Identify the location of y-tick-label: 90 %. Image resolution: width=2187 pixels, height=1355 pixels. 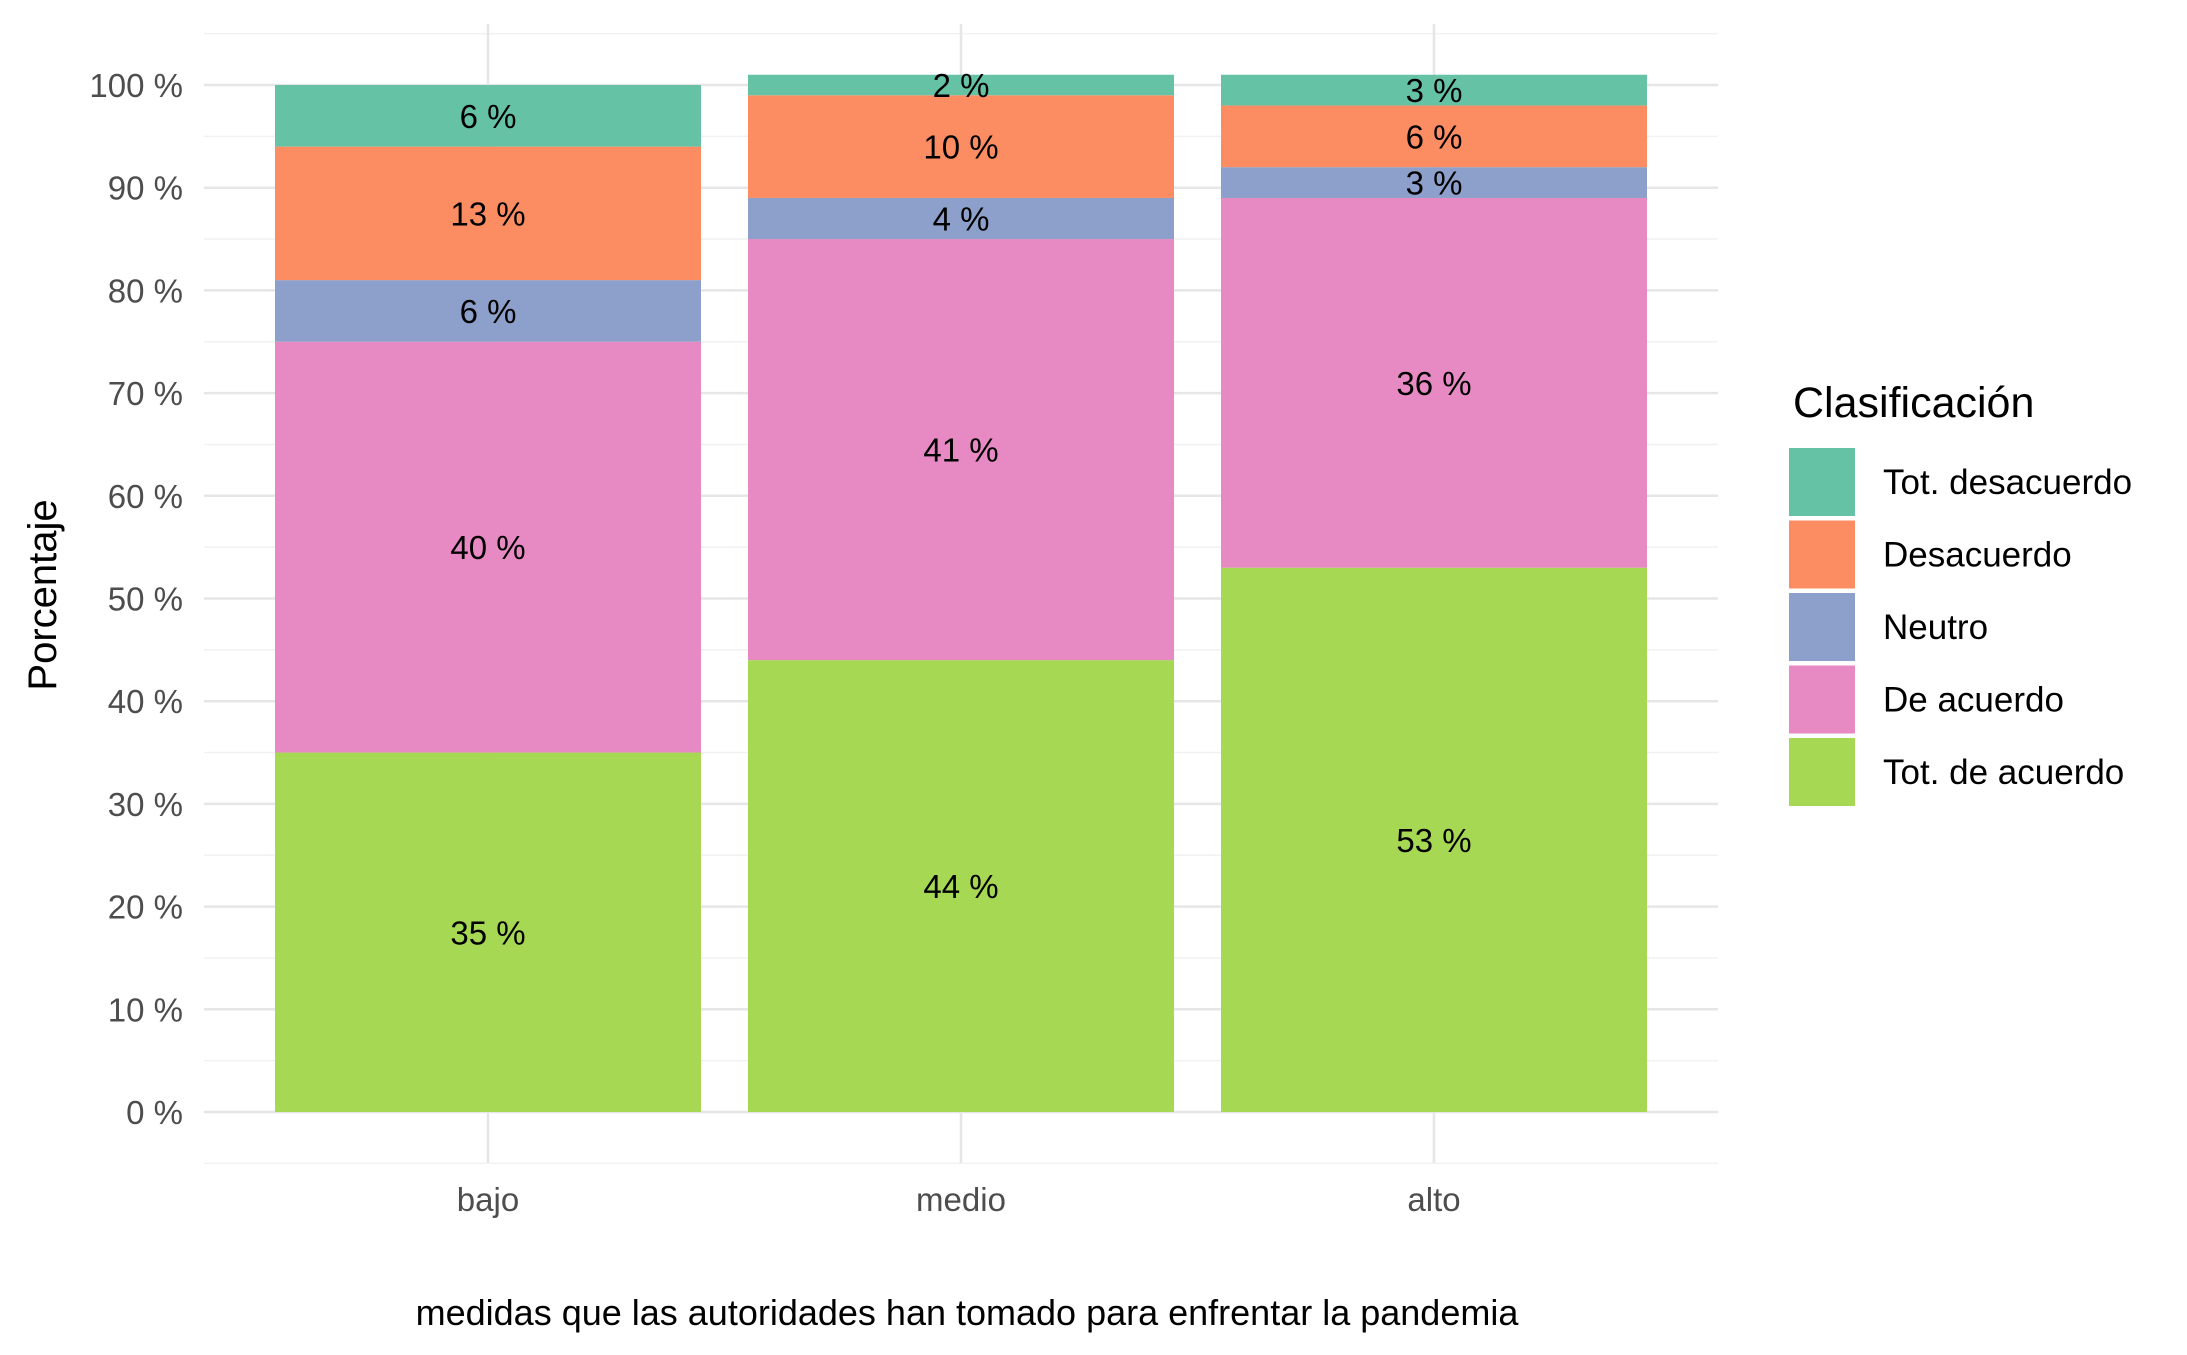
(145, 188).